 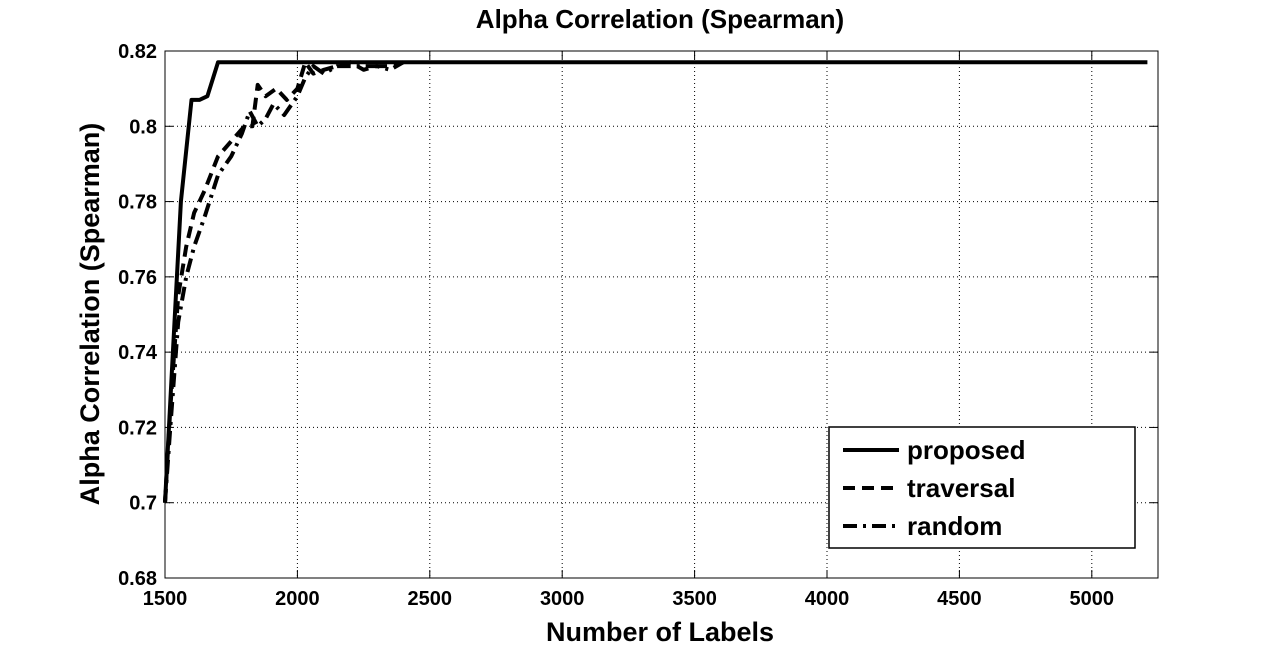 I want to click on legend: proposed traversal random, so click(x=982, y=487).